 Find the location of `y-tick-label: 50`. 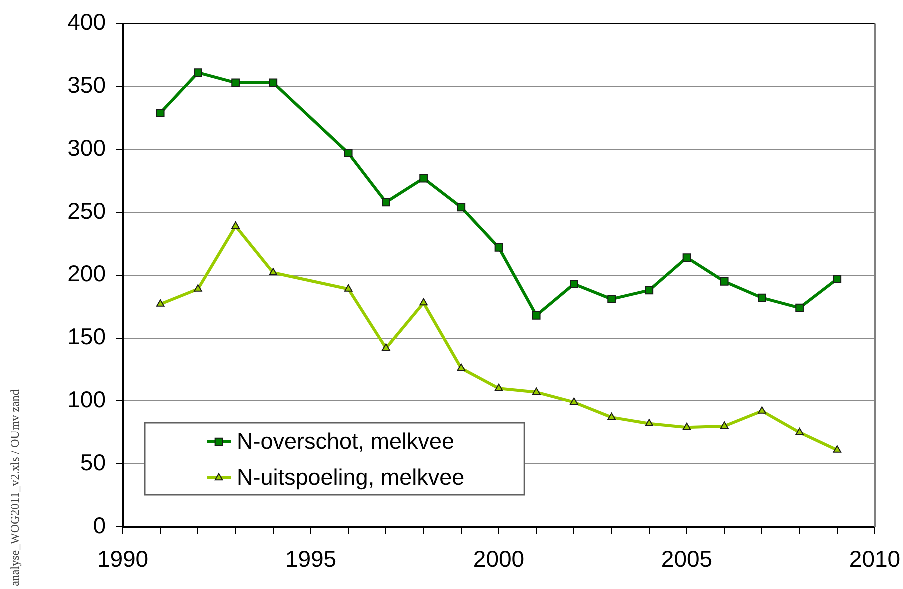

y-tick-label: 50 is located at coordinates (93, 462).